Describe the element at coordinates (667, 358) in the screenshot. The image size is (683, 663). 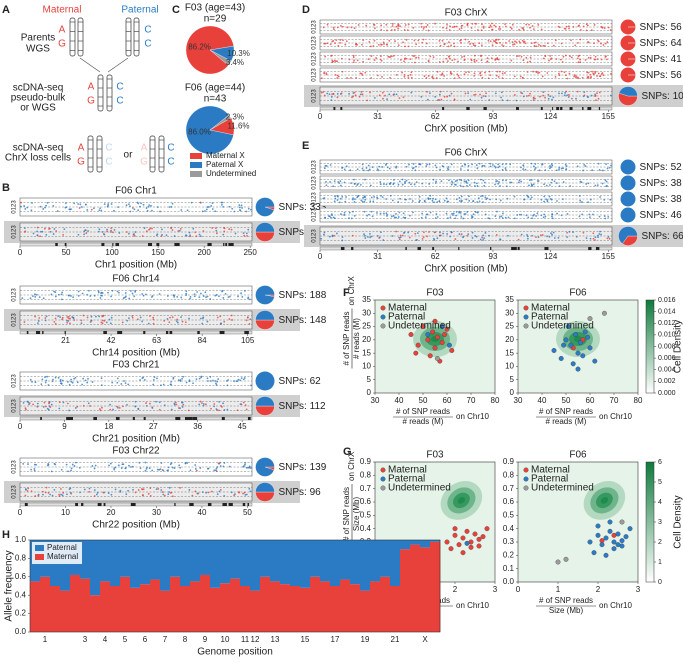
I see `colorbar-tick-label: 0.006` at that location.